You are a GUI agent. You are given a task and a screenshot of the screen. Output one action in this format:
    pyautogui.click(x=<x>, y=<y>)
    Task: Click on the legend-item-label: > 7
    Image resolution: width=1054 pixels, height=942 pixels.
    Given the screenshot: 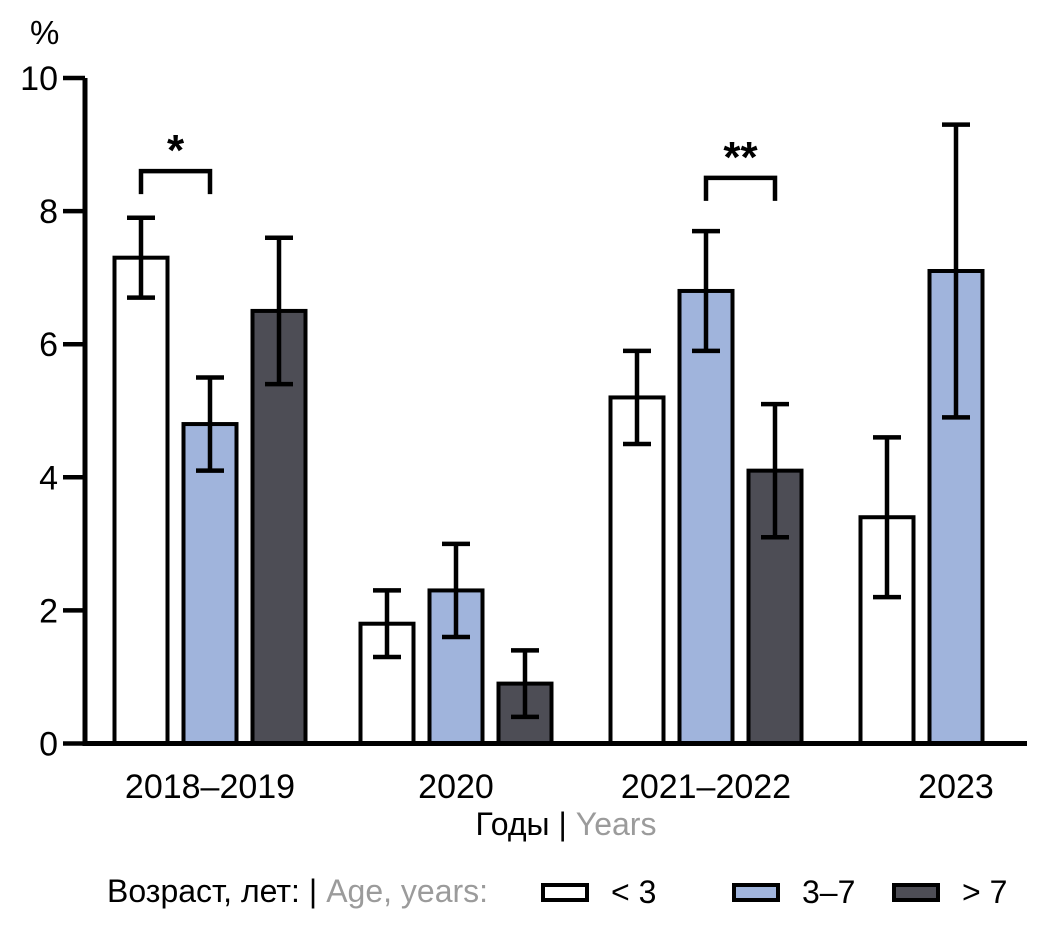 What is the action you would take?
    pyautogui.click(x=985, y=891)
    